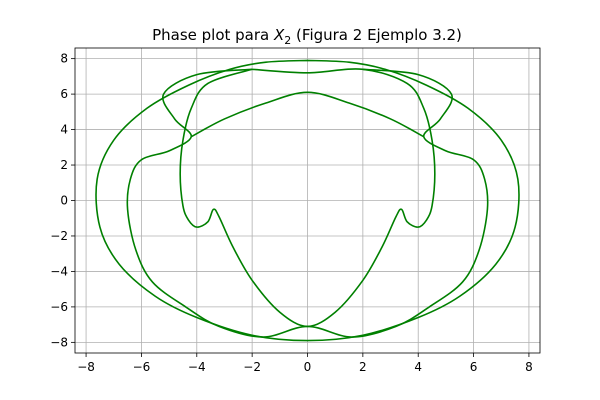 This screenshot has height=400, width=600. I want to click on x-tick-label: 8, so click(529, 367).